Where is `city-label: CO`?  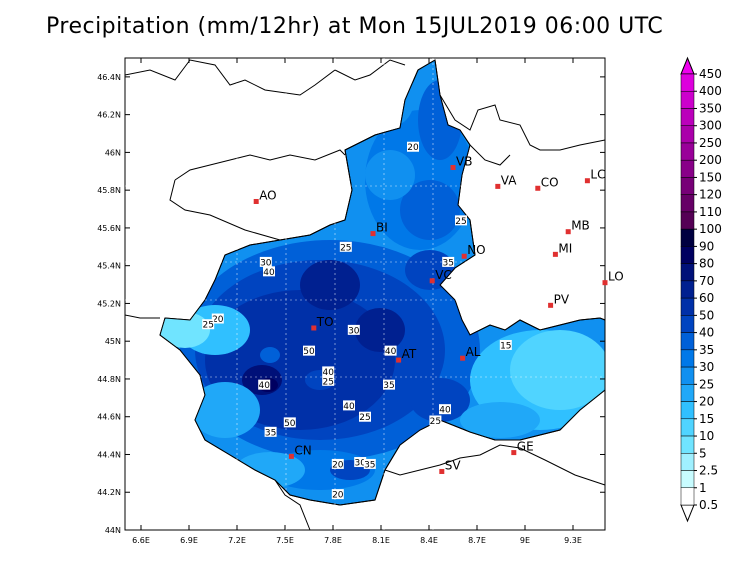 city-label: CO is located at coordinates (550, 182).